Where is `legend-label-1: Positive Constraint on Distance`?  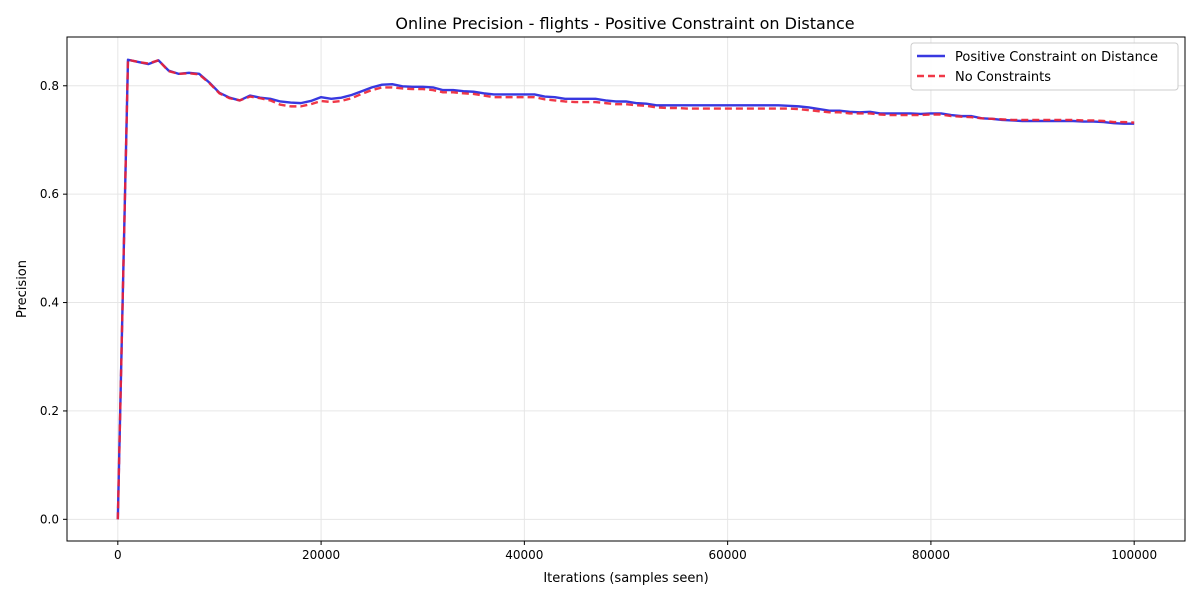
legend-label-1: Positive Constraint on Distance is located at coordinates (1056, 57).